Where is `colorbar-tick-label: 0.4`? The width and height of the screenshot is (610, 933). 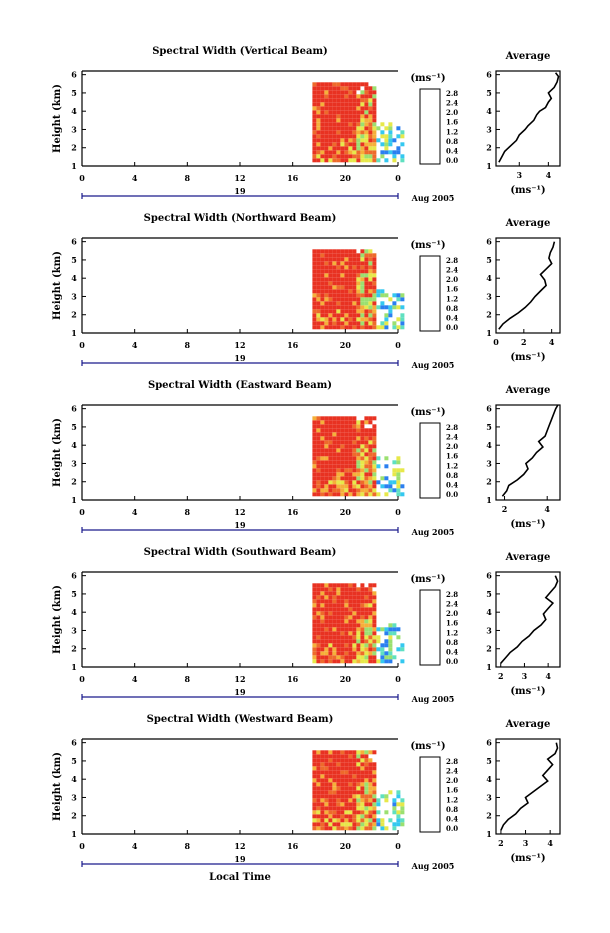 colorbar-tick-label: 0.4 is located at coordinates (452, 317).